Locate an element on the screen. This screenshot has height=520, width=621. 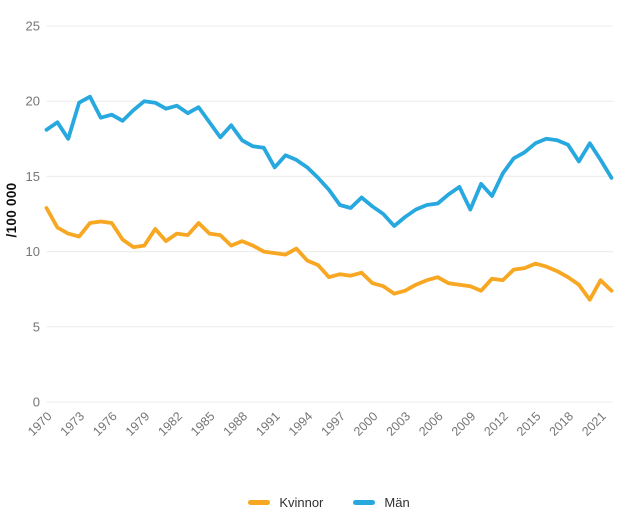
legend-item-kvinnor: Kvinnor is located at coordinates (285, 502).